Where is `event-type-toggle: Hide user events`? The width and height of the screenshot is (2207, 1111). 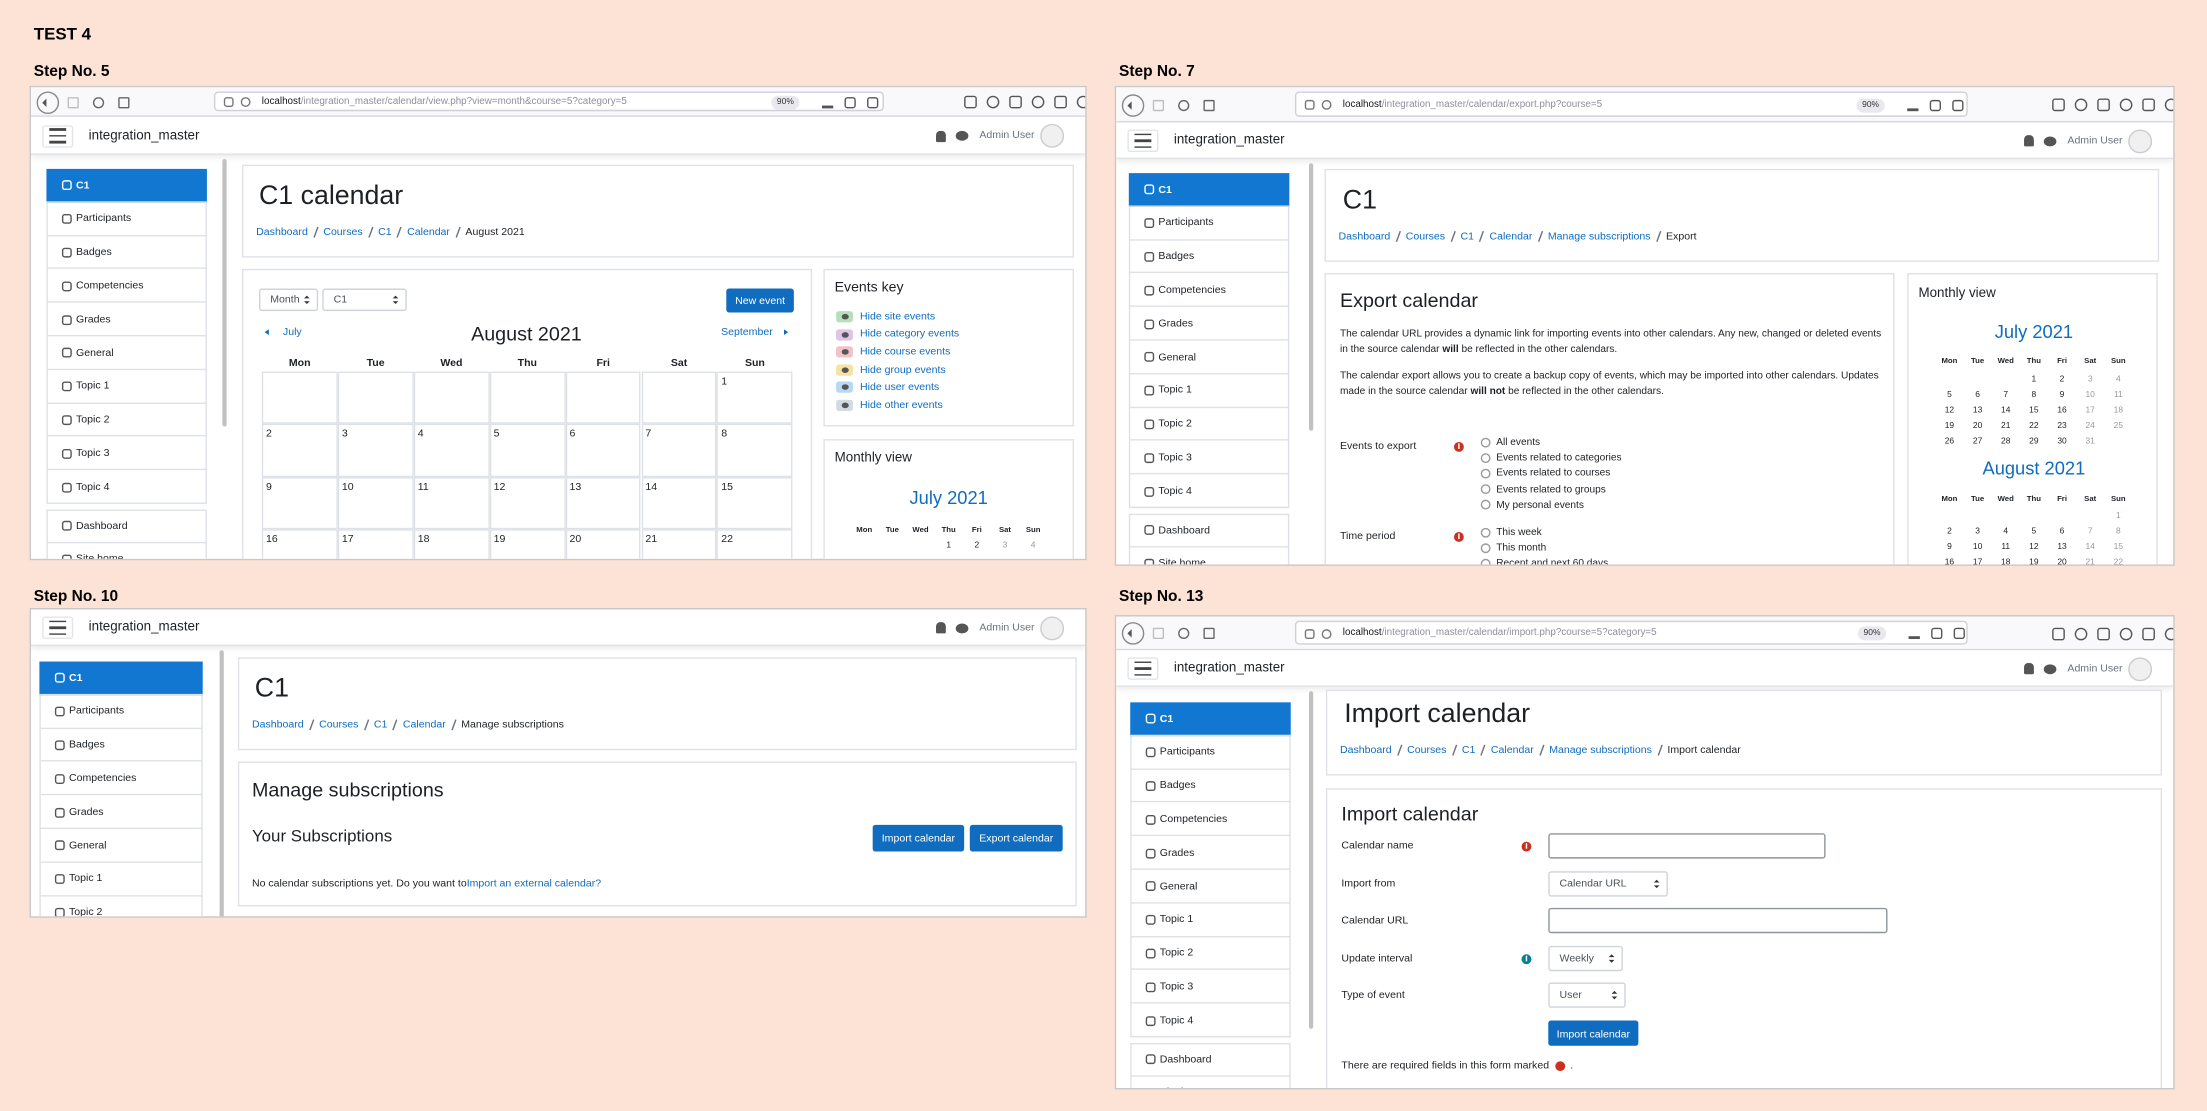
event-type-toggle: Hide user events is located at coordinates (900, 386).